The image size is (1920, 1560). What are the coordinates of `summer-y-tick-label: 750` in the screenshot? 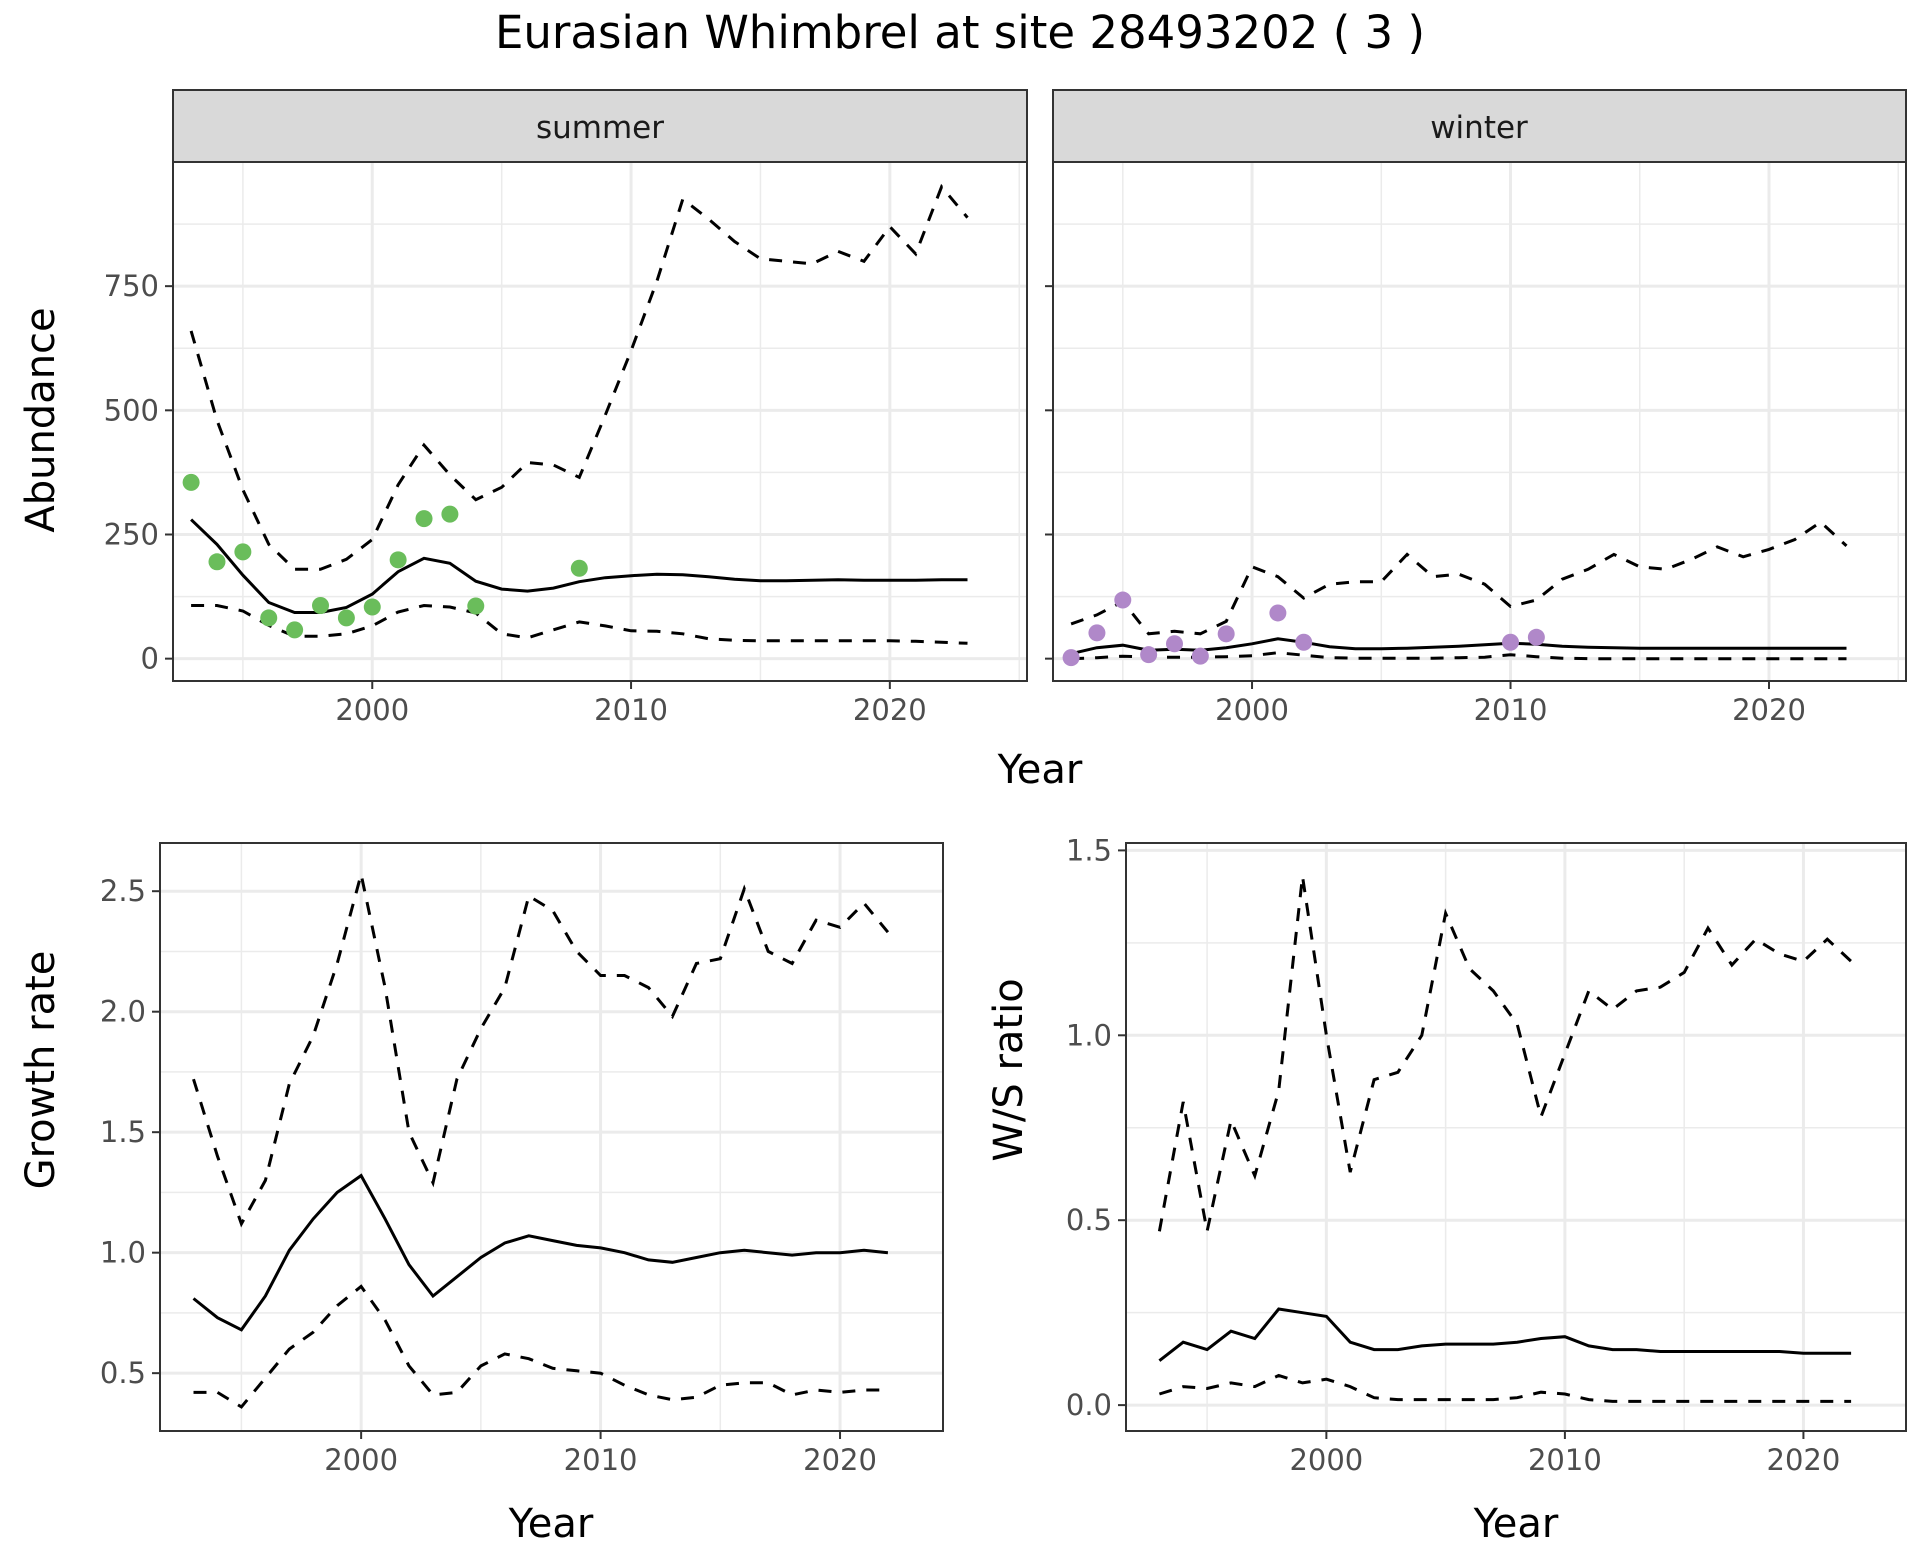 It's located at (131, 286).